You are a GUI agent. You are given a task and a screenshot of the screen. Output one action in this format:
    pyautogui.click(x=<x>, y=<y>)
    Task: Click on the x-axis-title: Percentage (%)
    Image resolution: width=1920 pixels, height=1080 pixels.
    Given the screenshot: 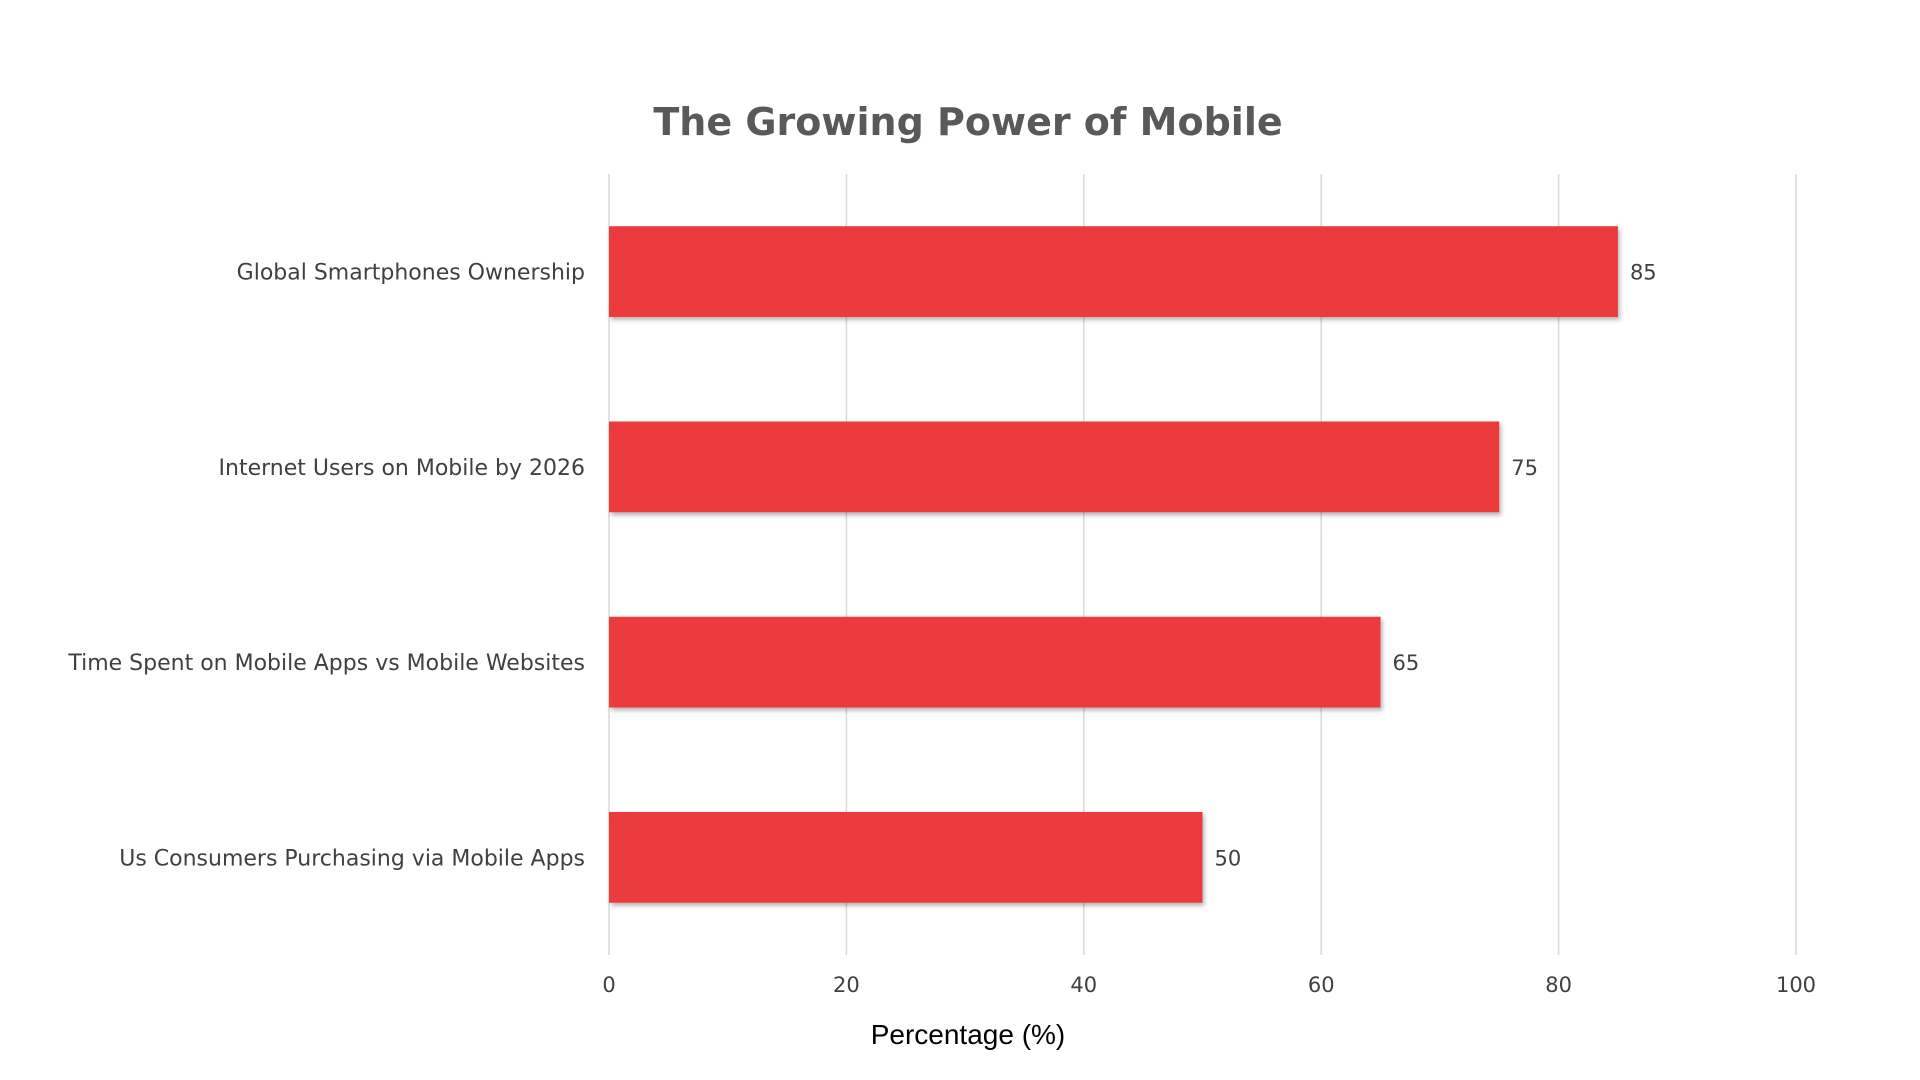 What is the action you would take?
    pyautogui.click(x=968, y=1034)
    